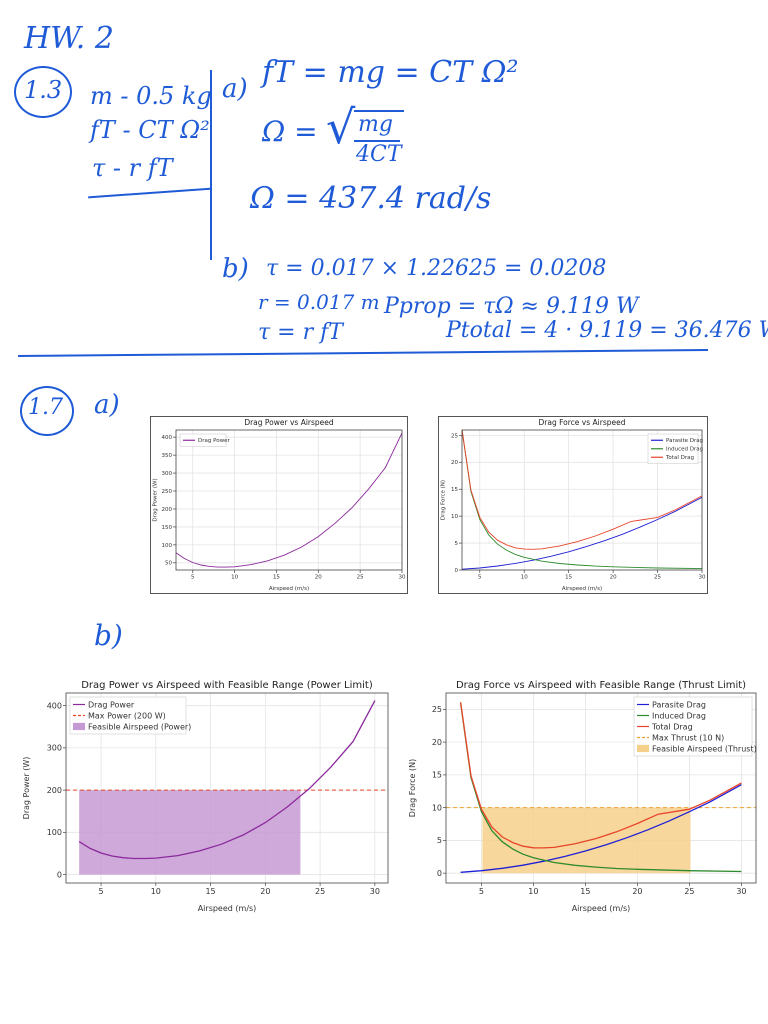 This screenshot has width=768, height=1024. I want to click on problem-1-3-label: 1.3, so click(43, 90).